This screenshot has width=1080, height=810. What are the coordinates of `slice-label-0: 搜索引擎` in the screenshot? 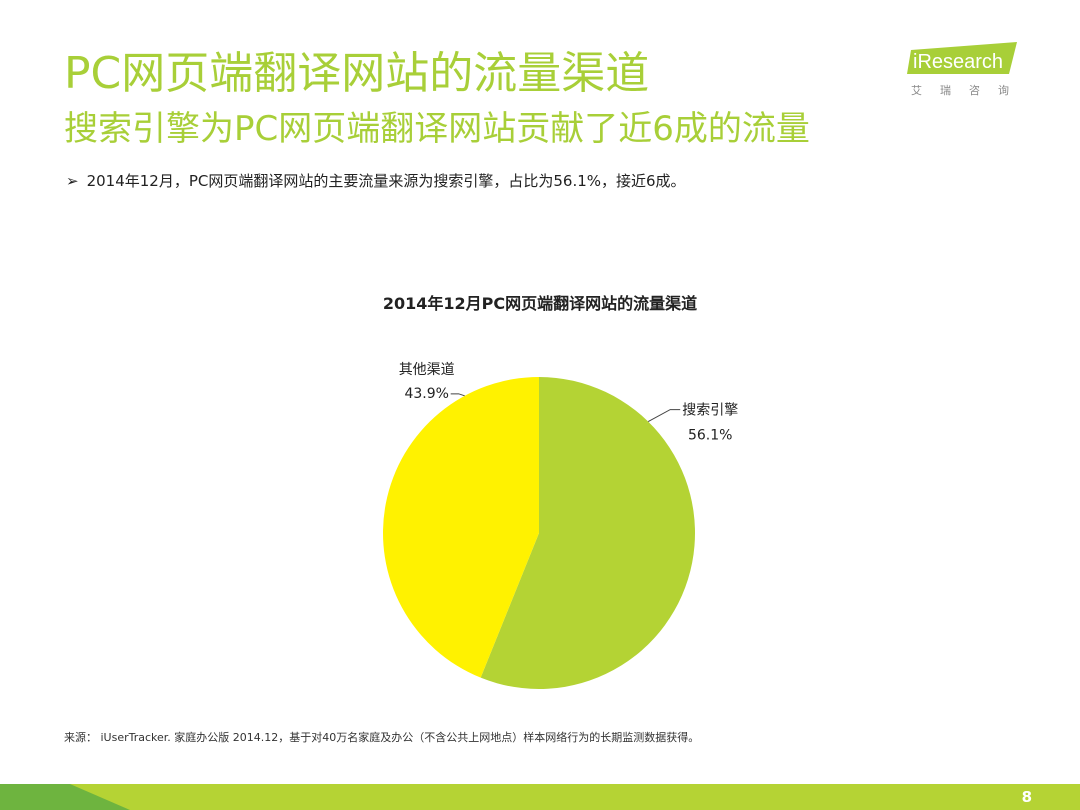 It's located at (710, 410).